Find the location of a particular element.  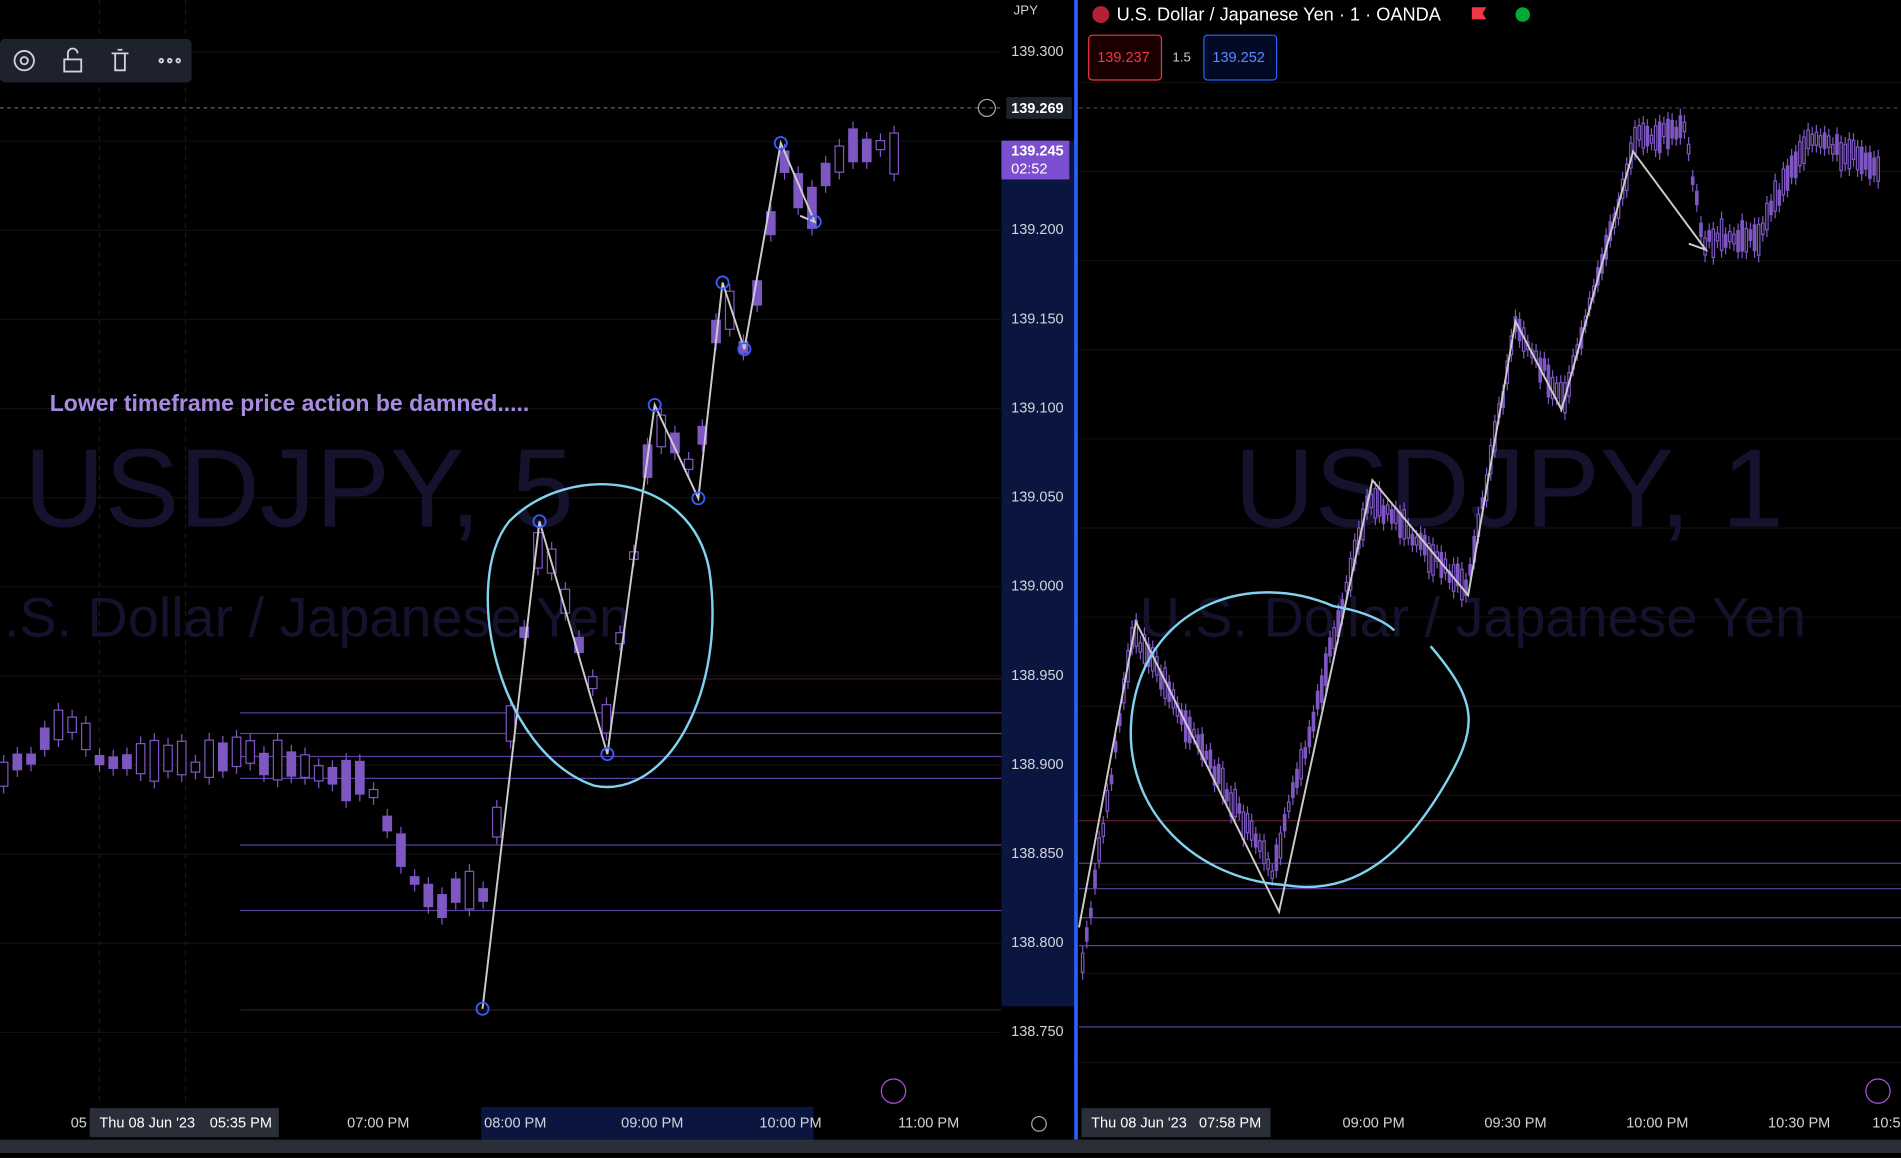

add-button is located at coordinates (986, 108).